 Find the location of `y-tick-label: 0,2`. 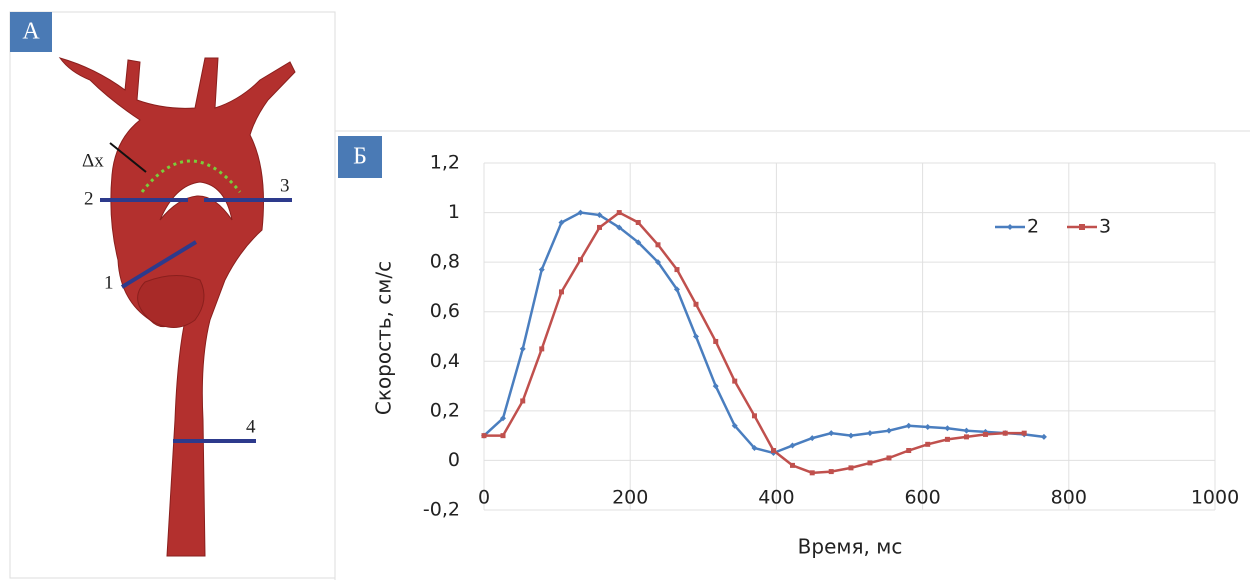

y-tick-label: 0,2 is located at coordinates (445, 410).